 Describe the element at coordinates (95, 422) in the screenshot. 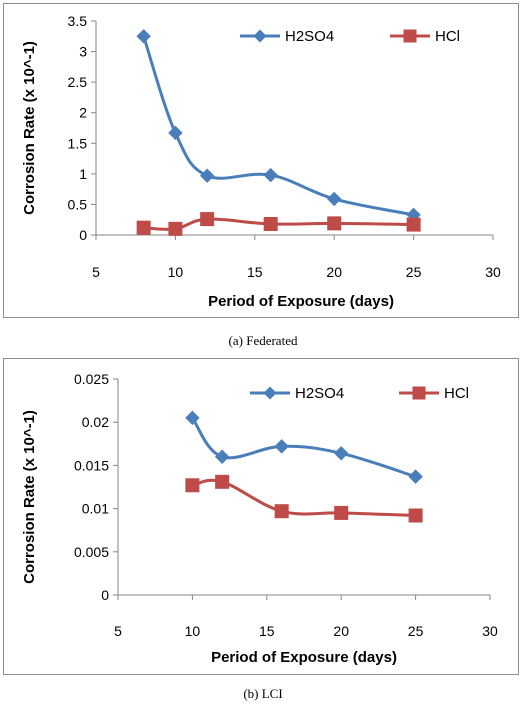

I see `y-tick-label: 0.02` at that location.